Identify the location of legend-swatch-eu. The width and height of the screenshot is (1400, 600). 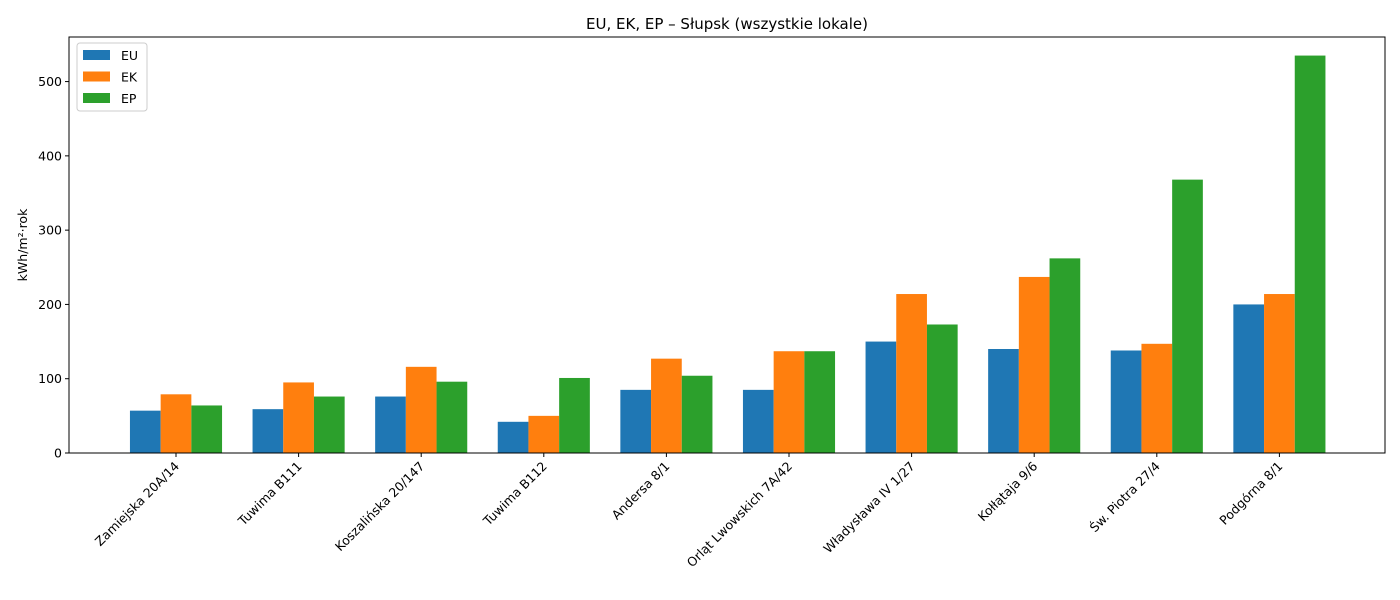
(96, 55).